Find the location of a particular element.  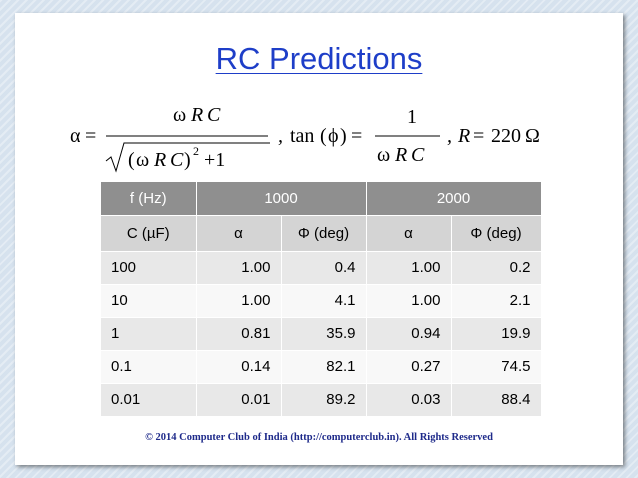

formula-den-R: R is located at coordinates (159, 160).